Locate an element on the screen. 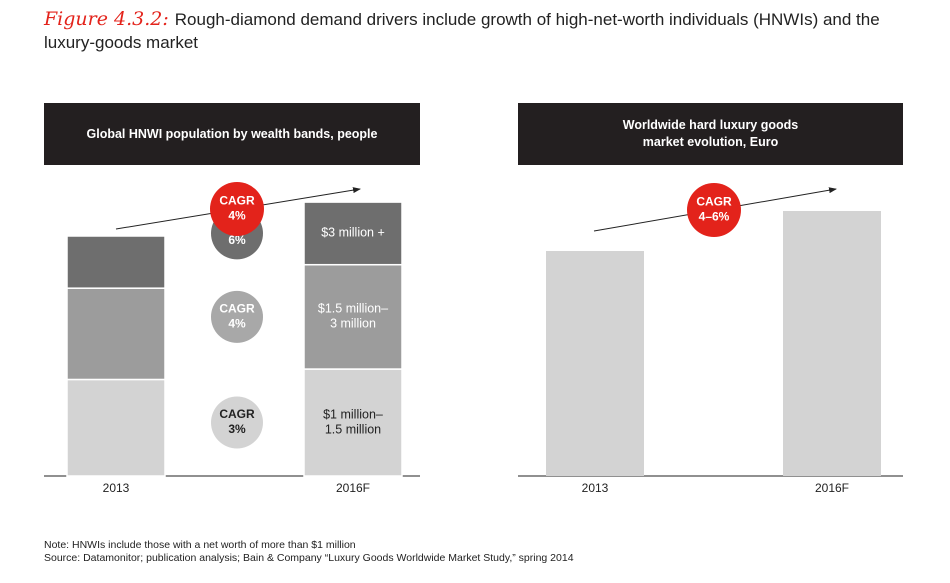 The height and width of the screenshot is (583, 950). segment-label-1: $1.5 million– 3 million is located at coordinates (353, 316).